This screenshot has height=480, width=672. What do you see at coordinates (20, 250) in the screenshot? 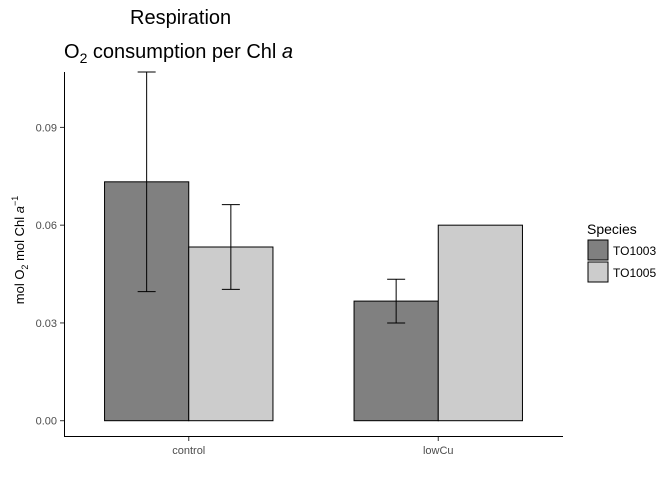
I see `y-axis-title: mol O2 mol Chl a−1` at bounding box center [20, 250].